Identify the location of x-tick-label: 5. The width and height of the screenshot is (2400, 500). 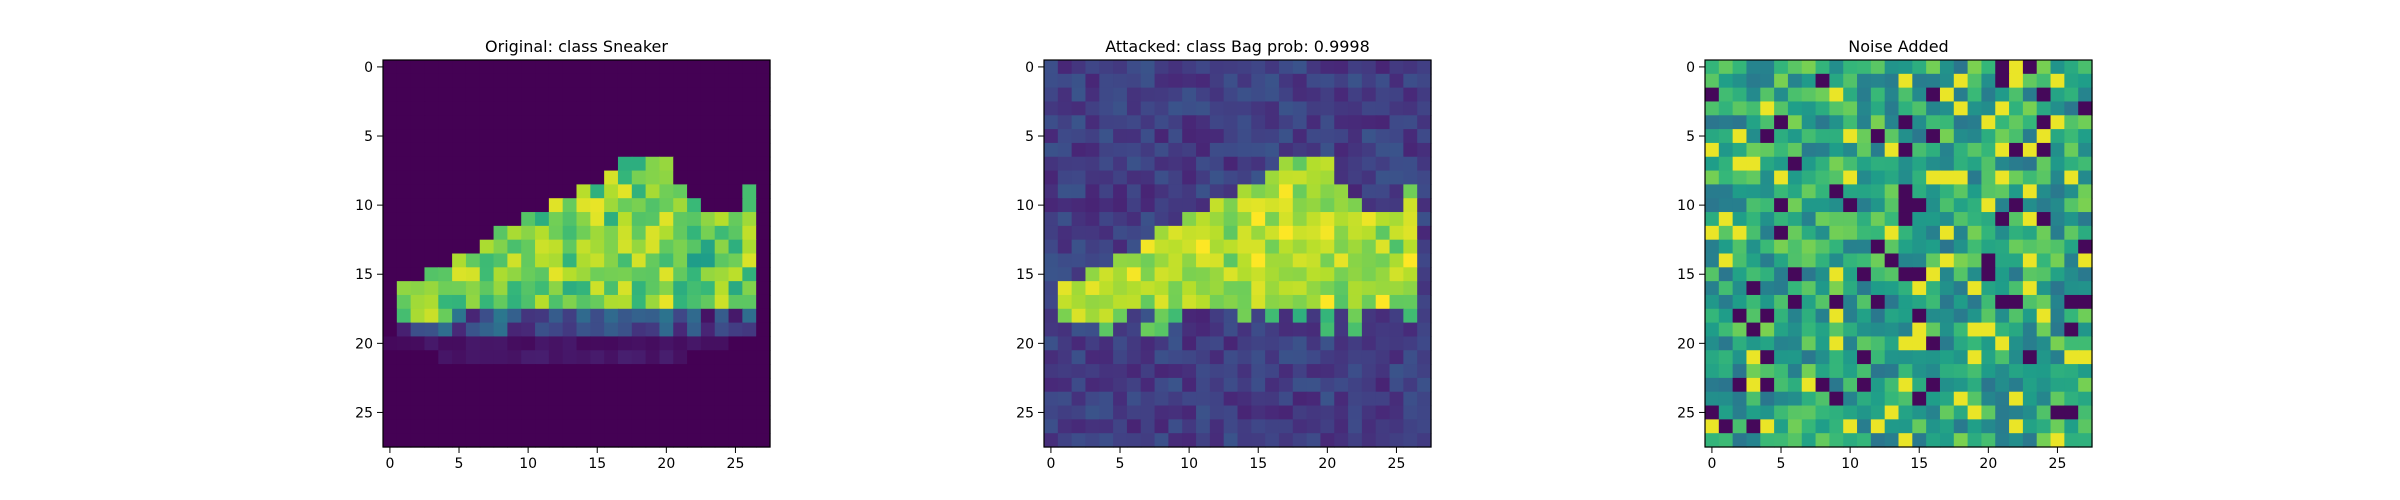
(1781, 464).